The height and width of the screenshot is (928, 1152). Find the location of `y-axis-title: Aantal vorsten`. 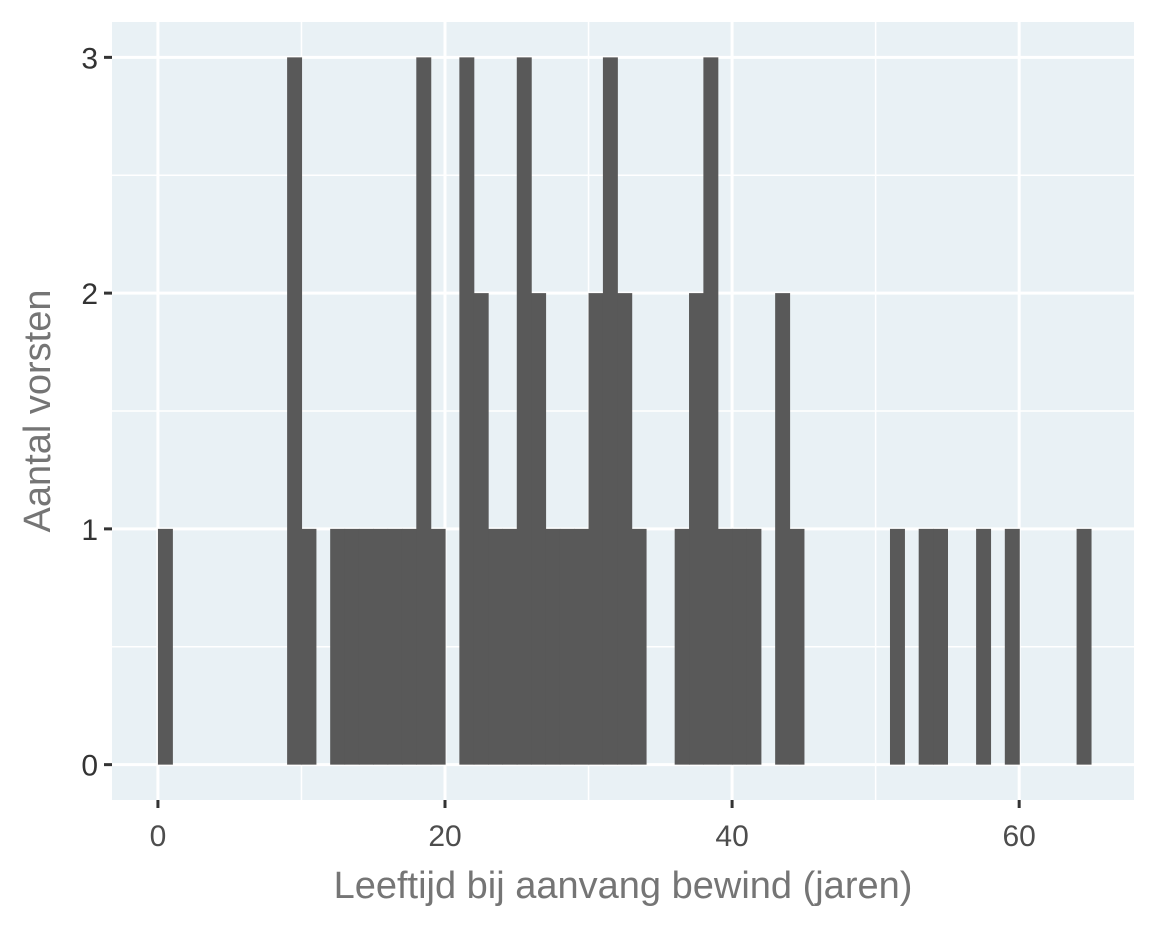

y-axis-title: Aantal vorsten is located at coordinates (38, 411).